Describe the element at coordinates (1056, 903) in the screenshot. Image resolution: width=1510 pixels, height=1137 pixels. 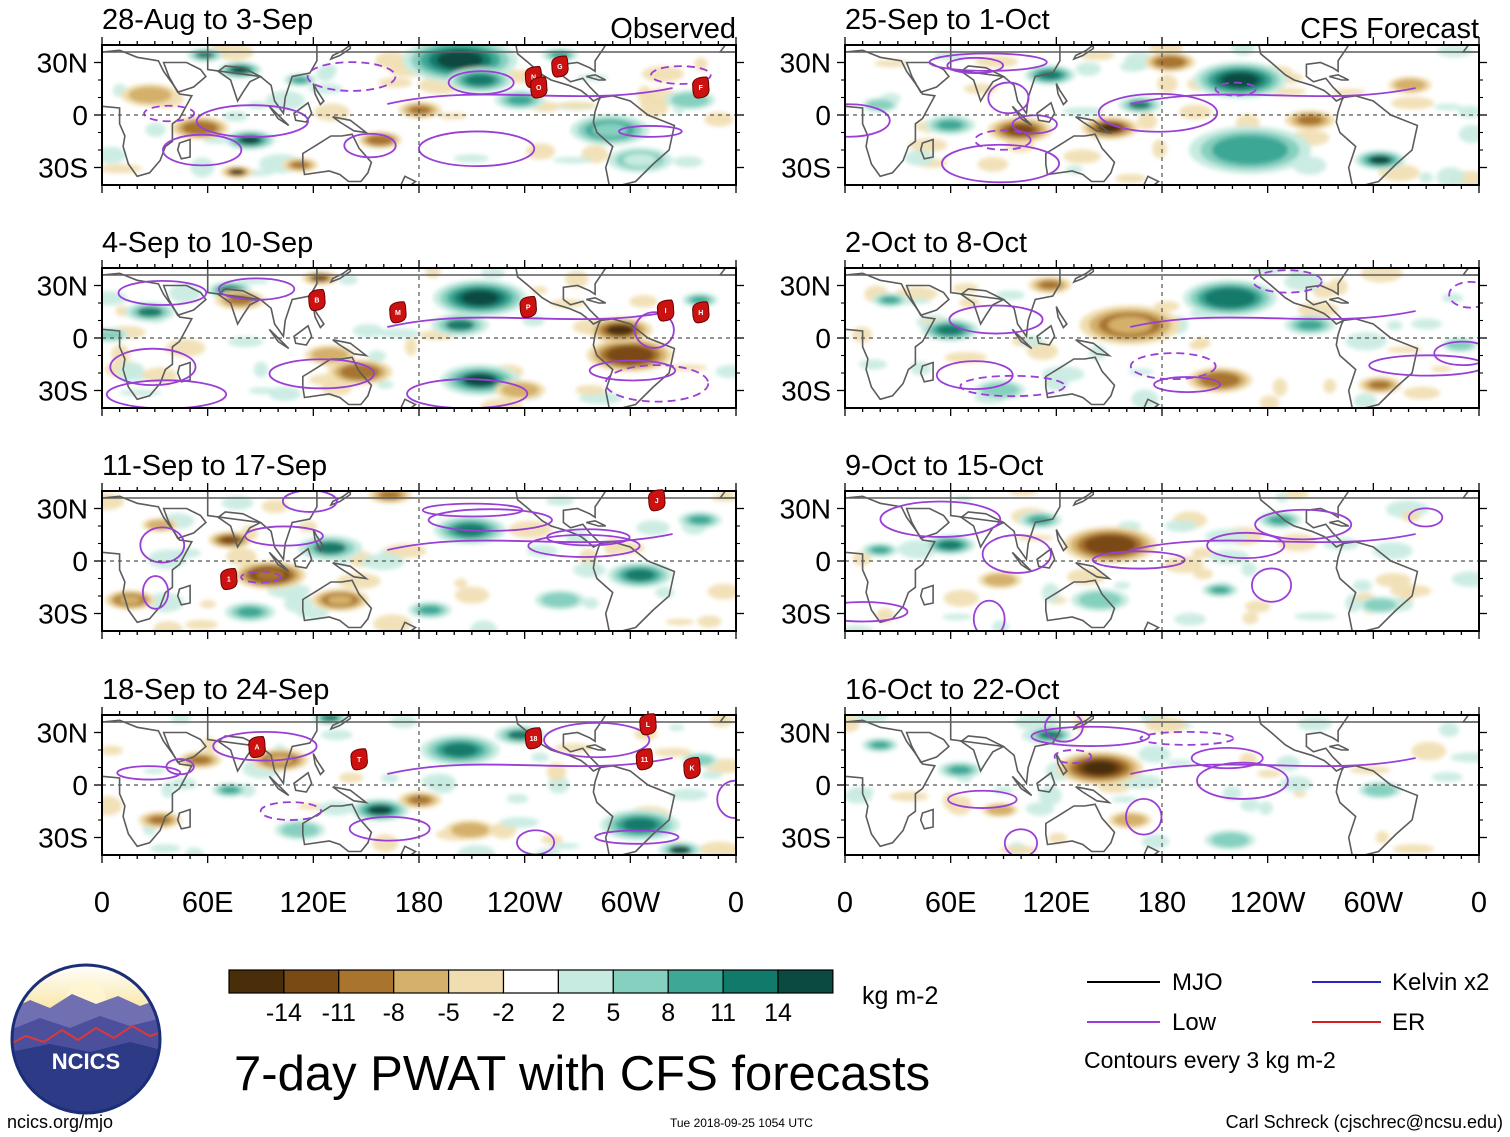
I see `x-tick-label: 120E` at that location.